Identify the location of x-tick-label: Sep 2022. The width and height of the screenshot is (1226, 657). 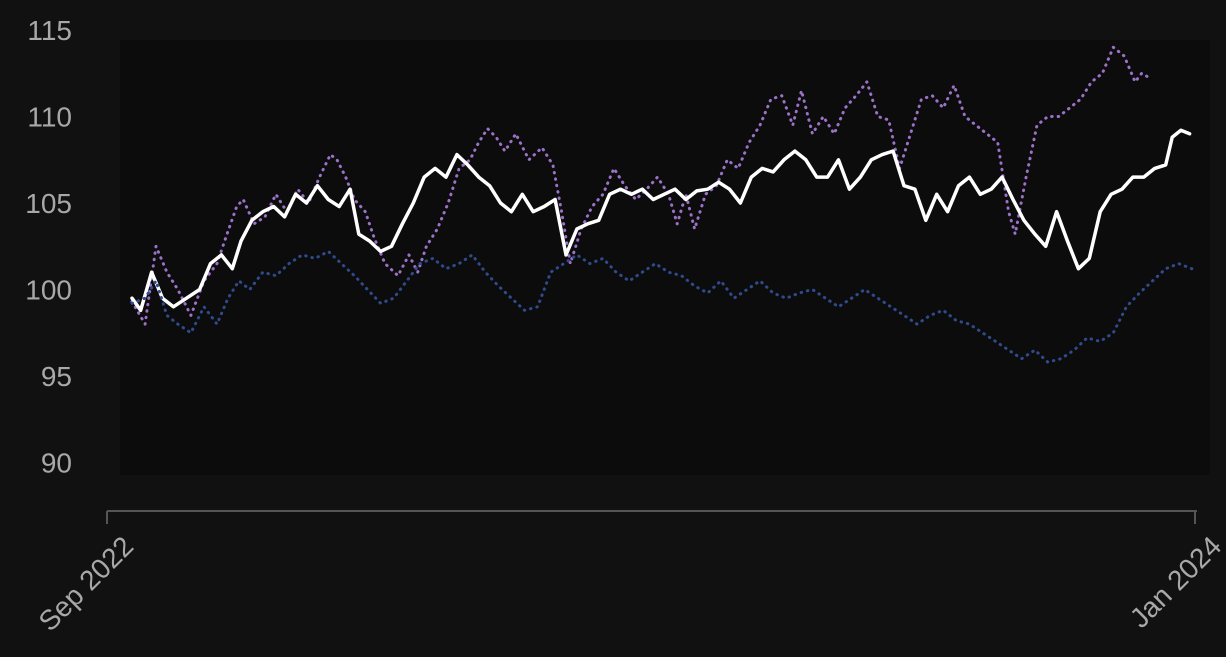
(86, 583).